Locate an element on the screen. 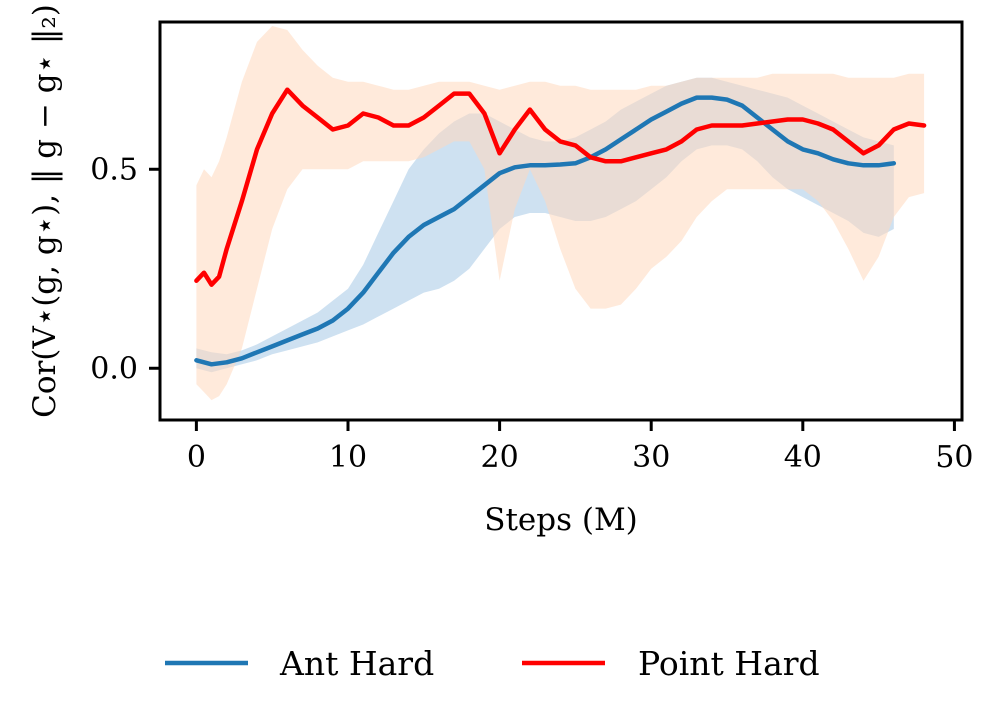  legend-label-point-hard: Point Hard is located at coordinates (729, 663).